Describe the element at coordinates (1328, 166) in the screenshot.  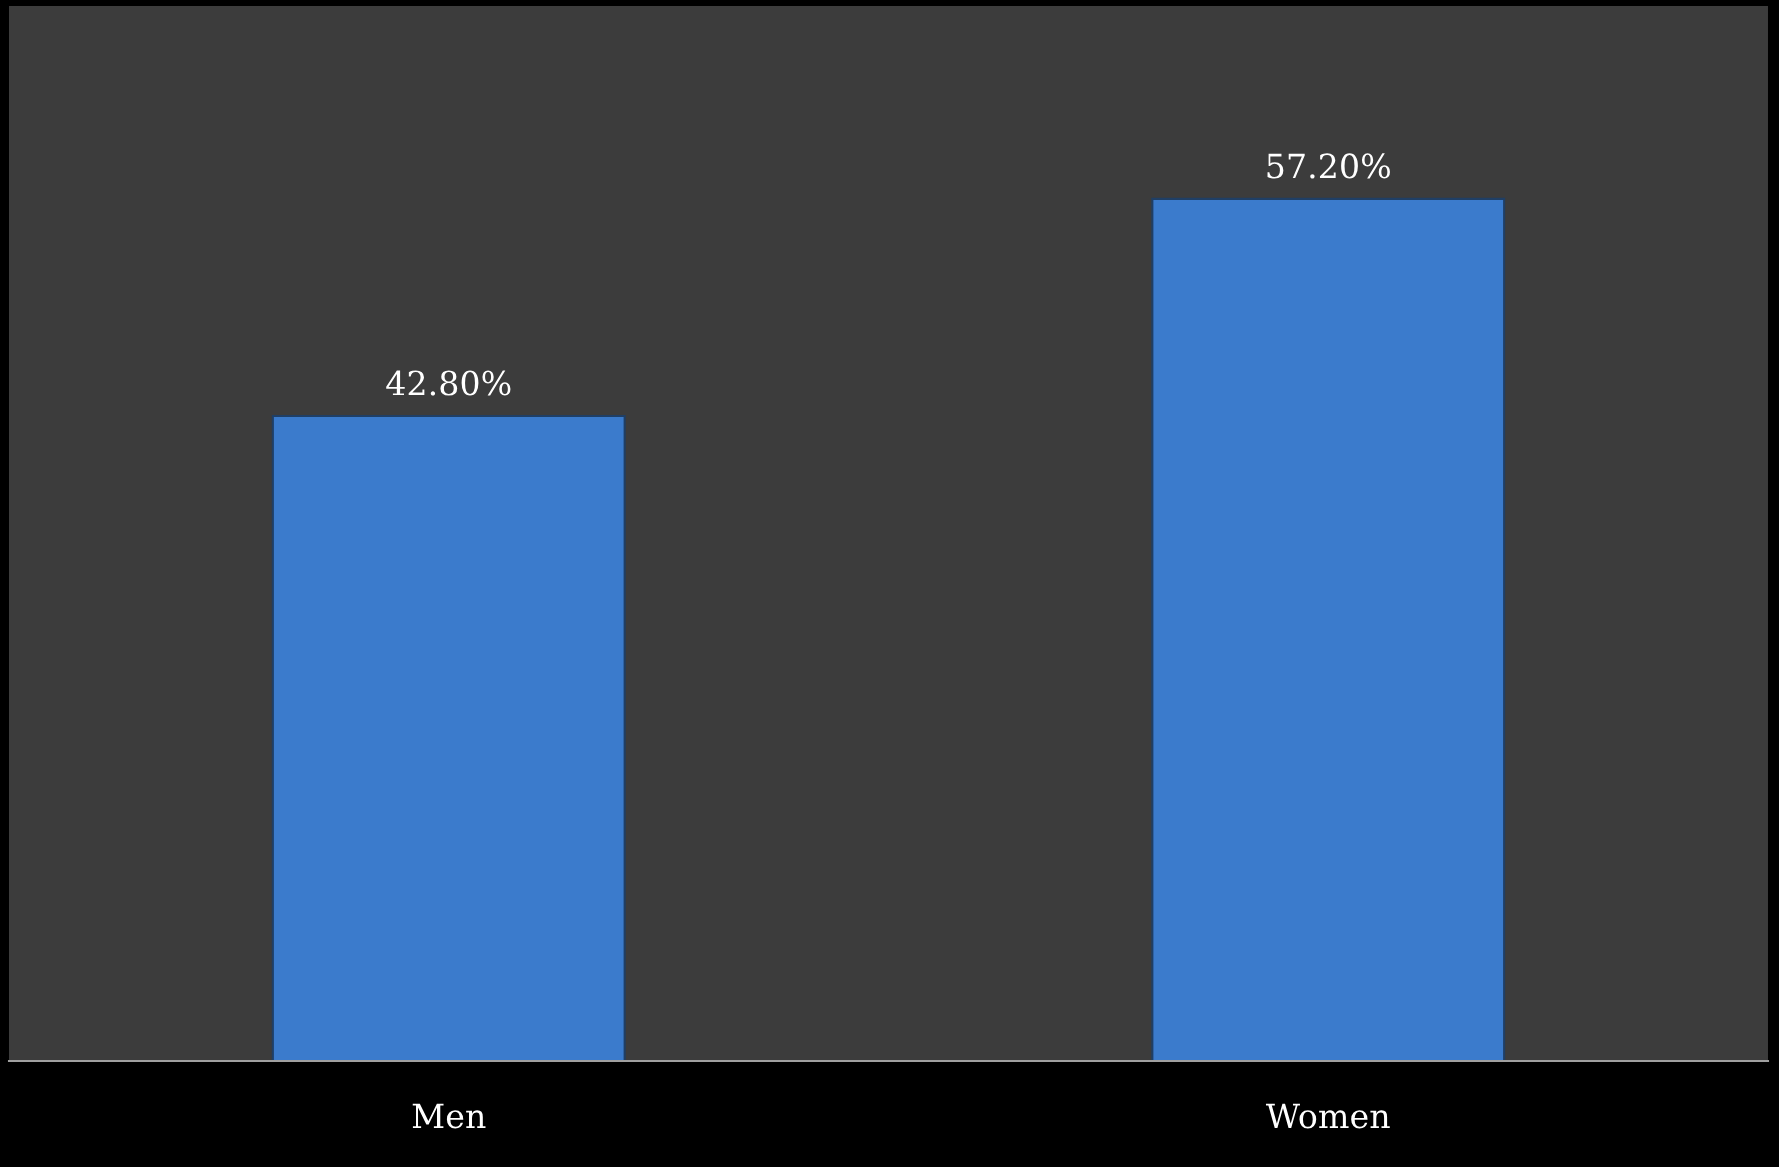
I see `data-label: 57.20%` at that location.